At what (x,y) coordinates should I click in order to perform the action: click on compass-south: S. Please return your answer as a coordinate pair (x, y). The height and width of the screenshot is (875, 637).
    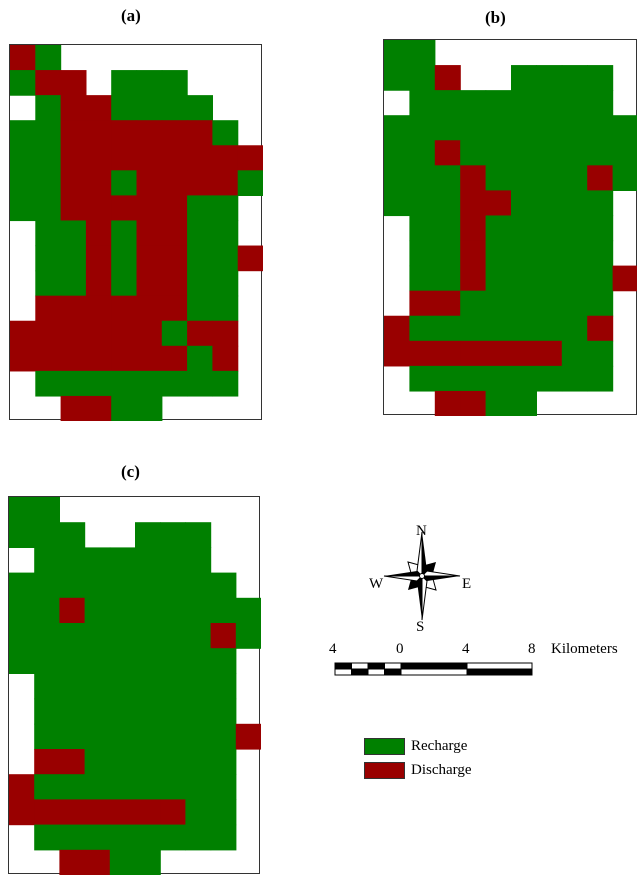
    Looking at the image, I should click on (420, 627).